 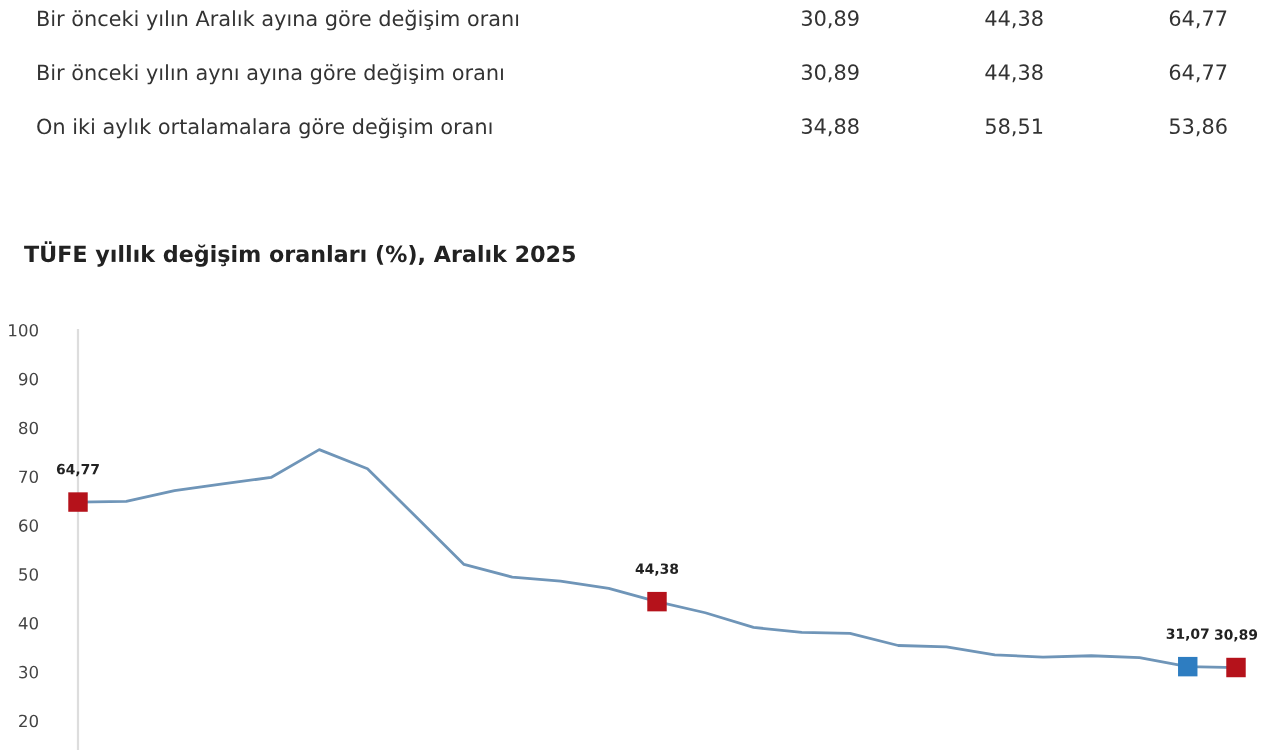 What do you see at coordinates (830, 127) in the screenshot?
I see `text: 34,88` at bounding box center [830, 127].